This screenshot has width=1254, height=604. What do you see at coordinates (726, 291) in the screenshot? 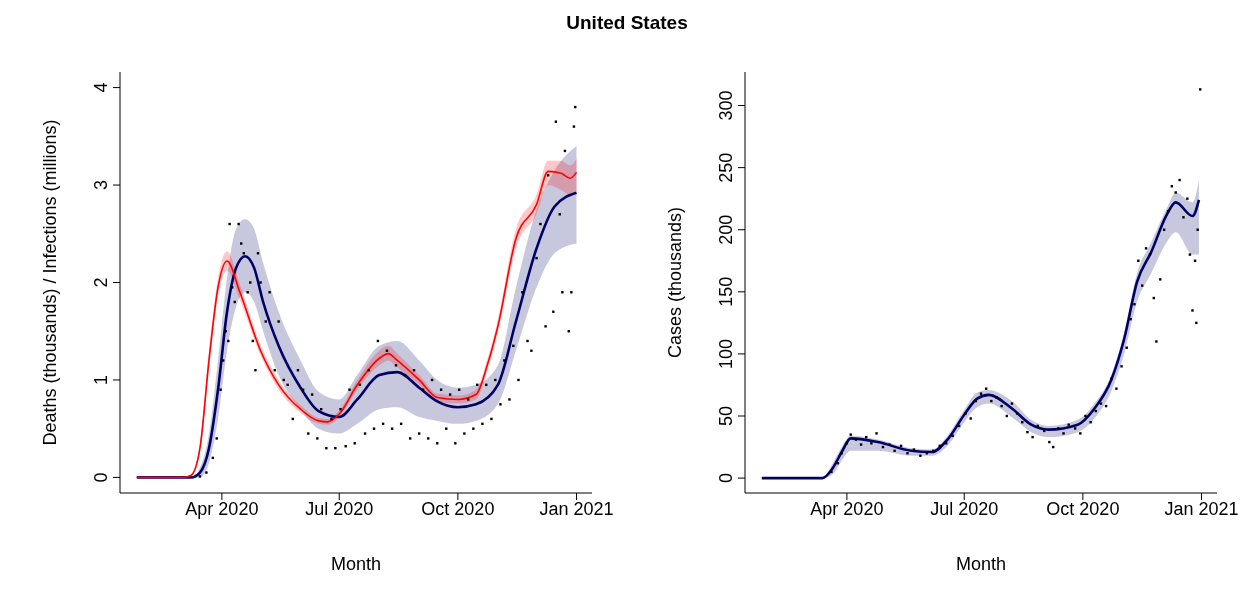
I see `y-tick-label: 150` at bounding box center [726, 291].